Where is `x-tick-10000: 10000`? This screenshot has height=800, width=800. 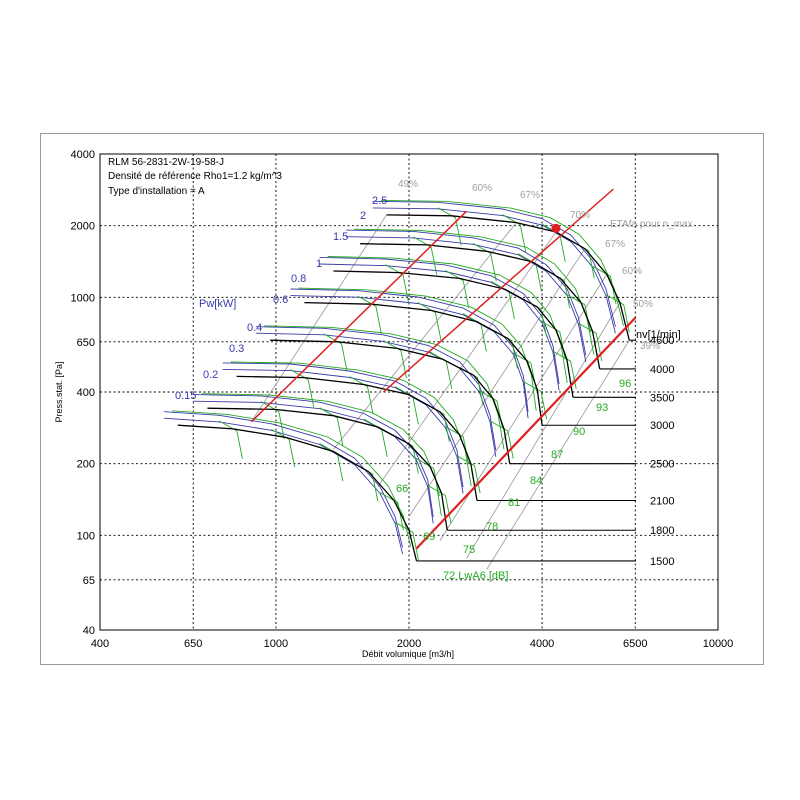 x-tick-10000: 10000 is located at coordinates (718, 644).